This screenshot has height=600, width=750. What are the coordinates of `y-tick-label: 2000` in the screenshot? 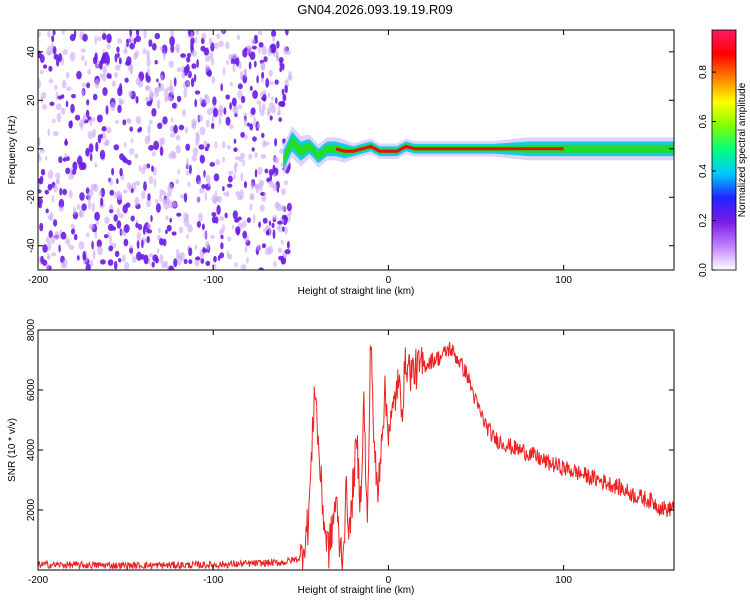 It's located at (31, 509).